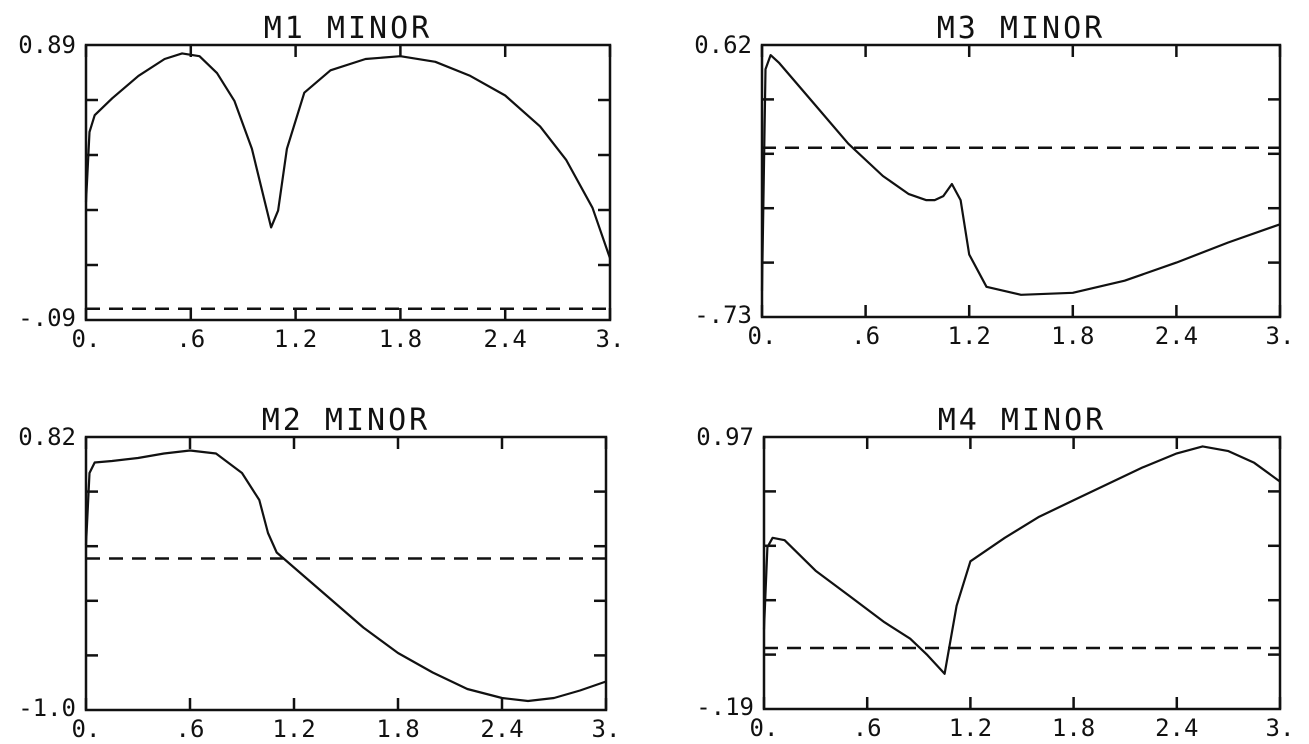  I want to click on chart-title: M2 MINOR, so click(346, 420).